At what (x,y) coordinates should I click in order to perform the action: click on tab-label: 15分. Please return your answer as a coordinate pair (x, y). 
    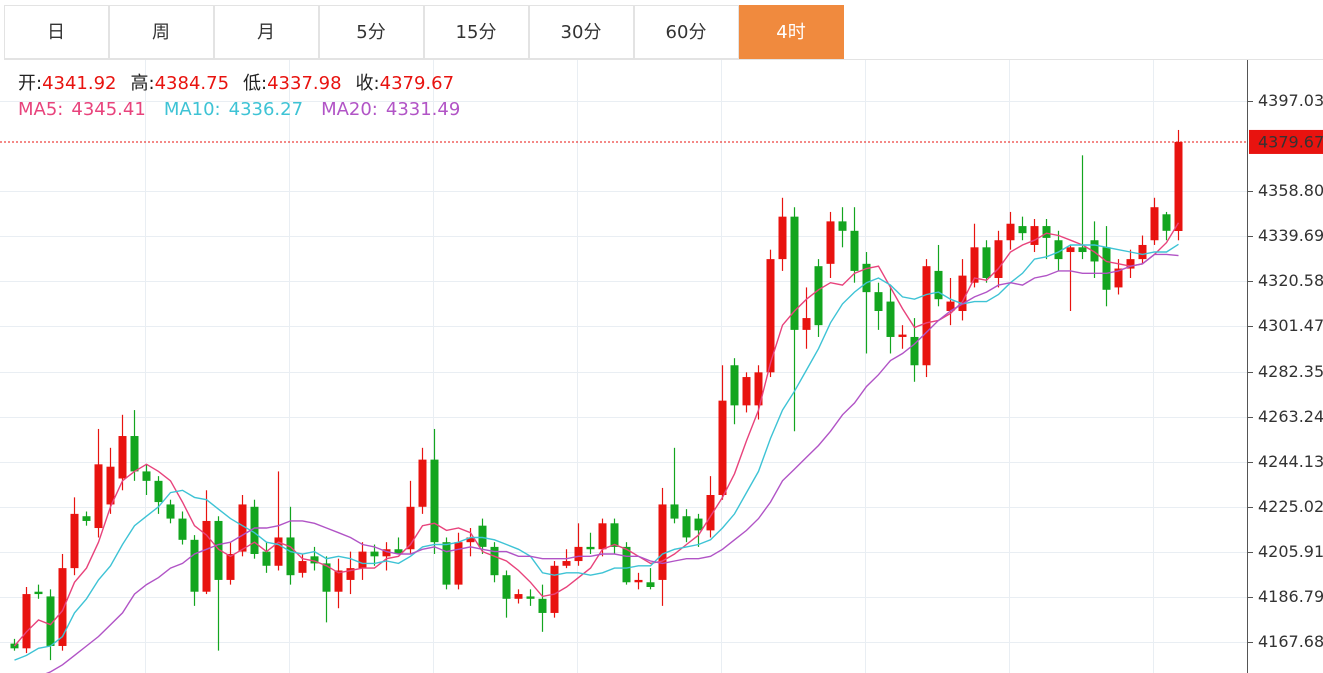
    Looking at the image, I should click on (476, 32).